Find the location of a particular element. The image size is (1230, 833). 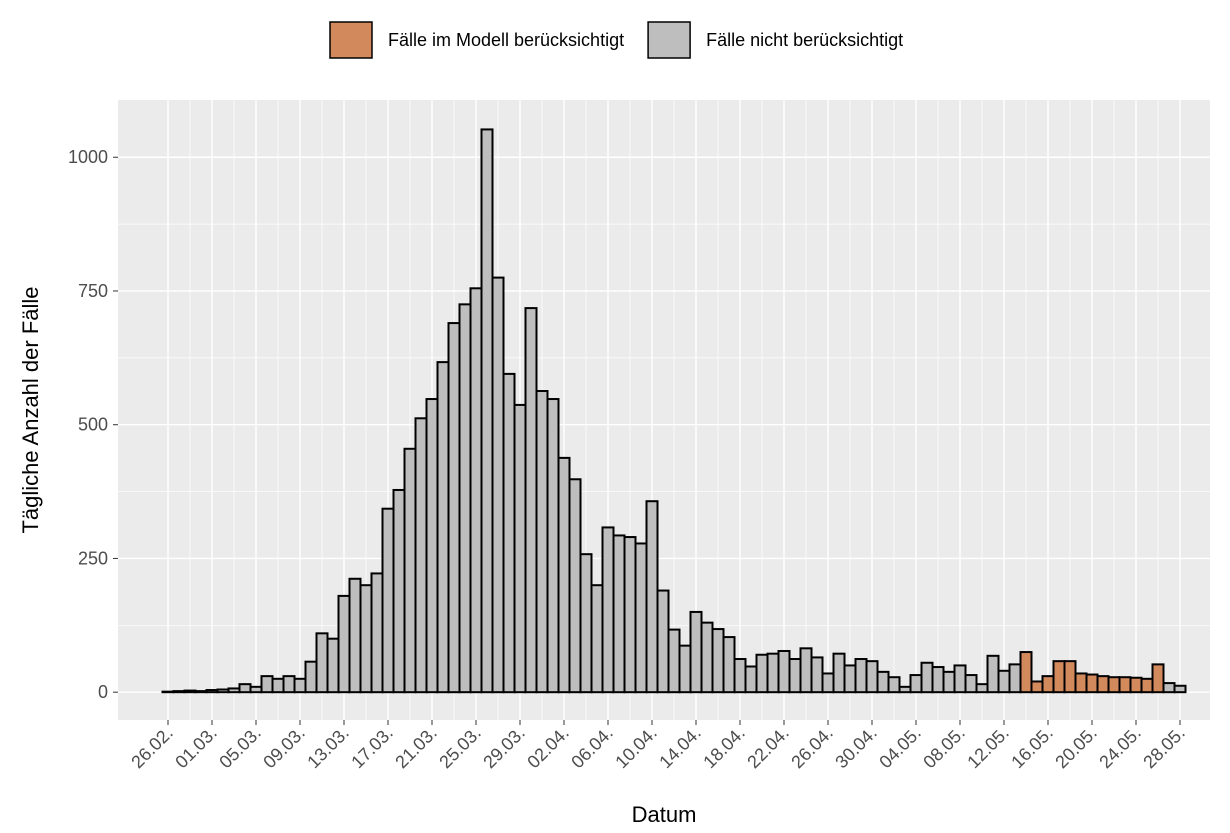

x-tick-label: 04.05. is located at coordinates (900, 748).